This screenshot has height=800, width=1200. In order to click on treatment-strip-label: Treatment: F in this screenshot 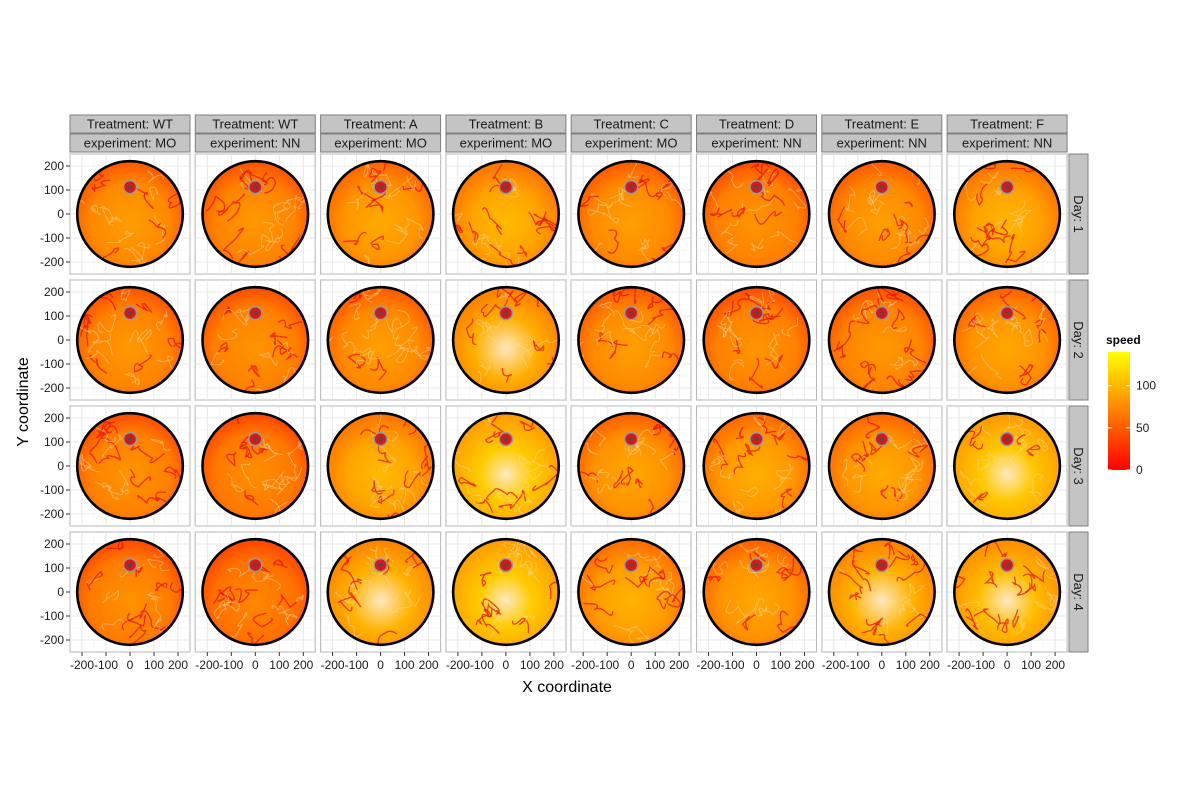, I will do `click(1007, 124)`.